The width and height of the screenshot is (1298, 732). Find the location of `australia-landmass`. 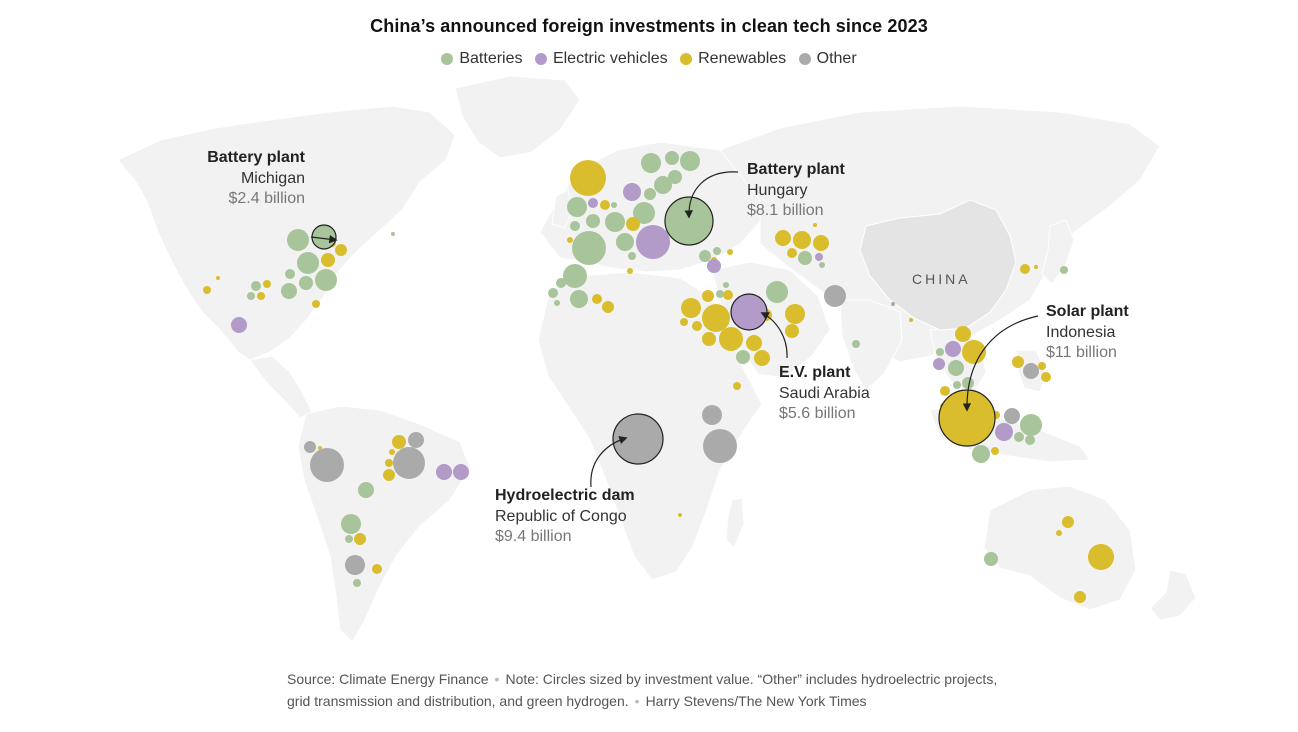

australia-landmass is located at coordinates (1060, 548).